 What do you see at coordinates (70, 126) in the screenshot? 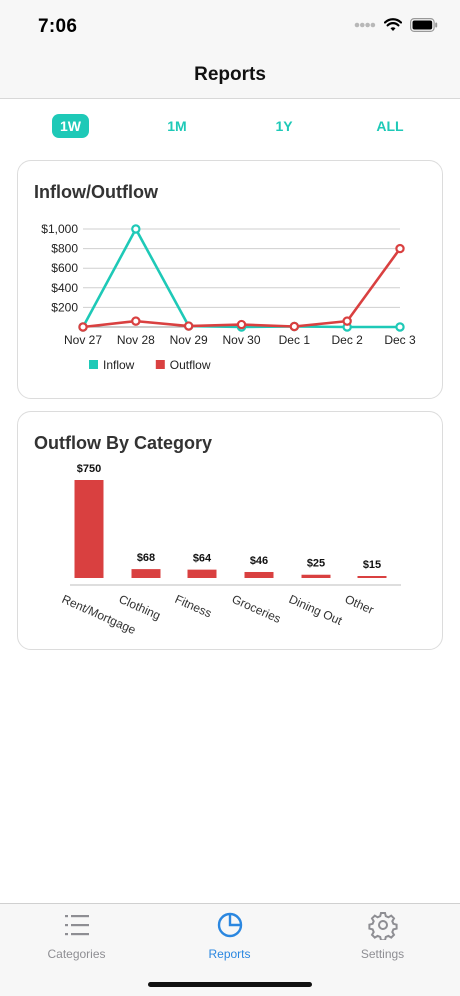
I see `range-1w-button: 1W` at bounding box center [70, 126].